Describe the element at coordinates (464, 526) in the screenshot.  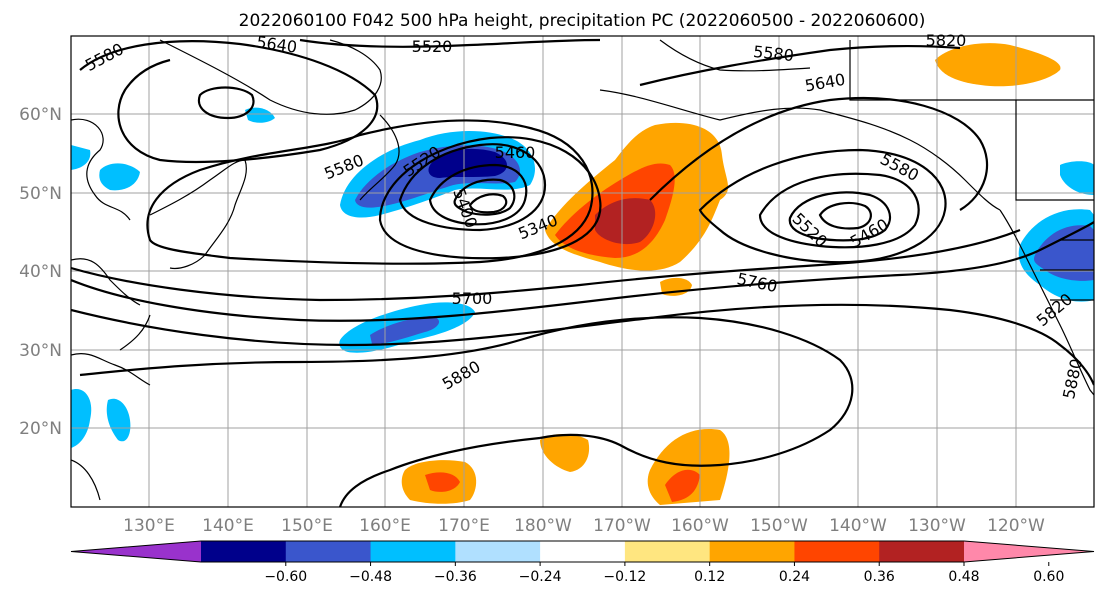
I see `lon-label: 170°E` at that location.